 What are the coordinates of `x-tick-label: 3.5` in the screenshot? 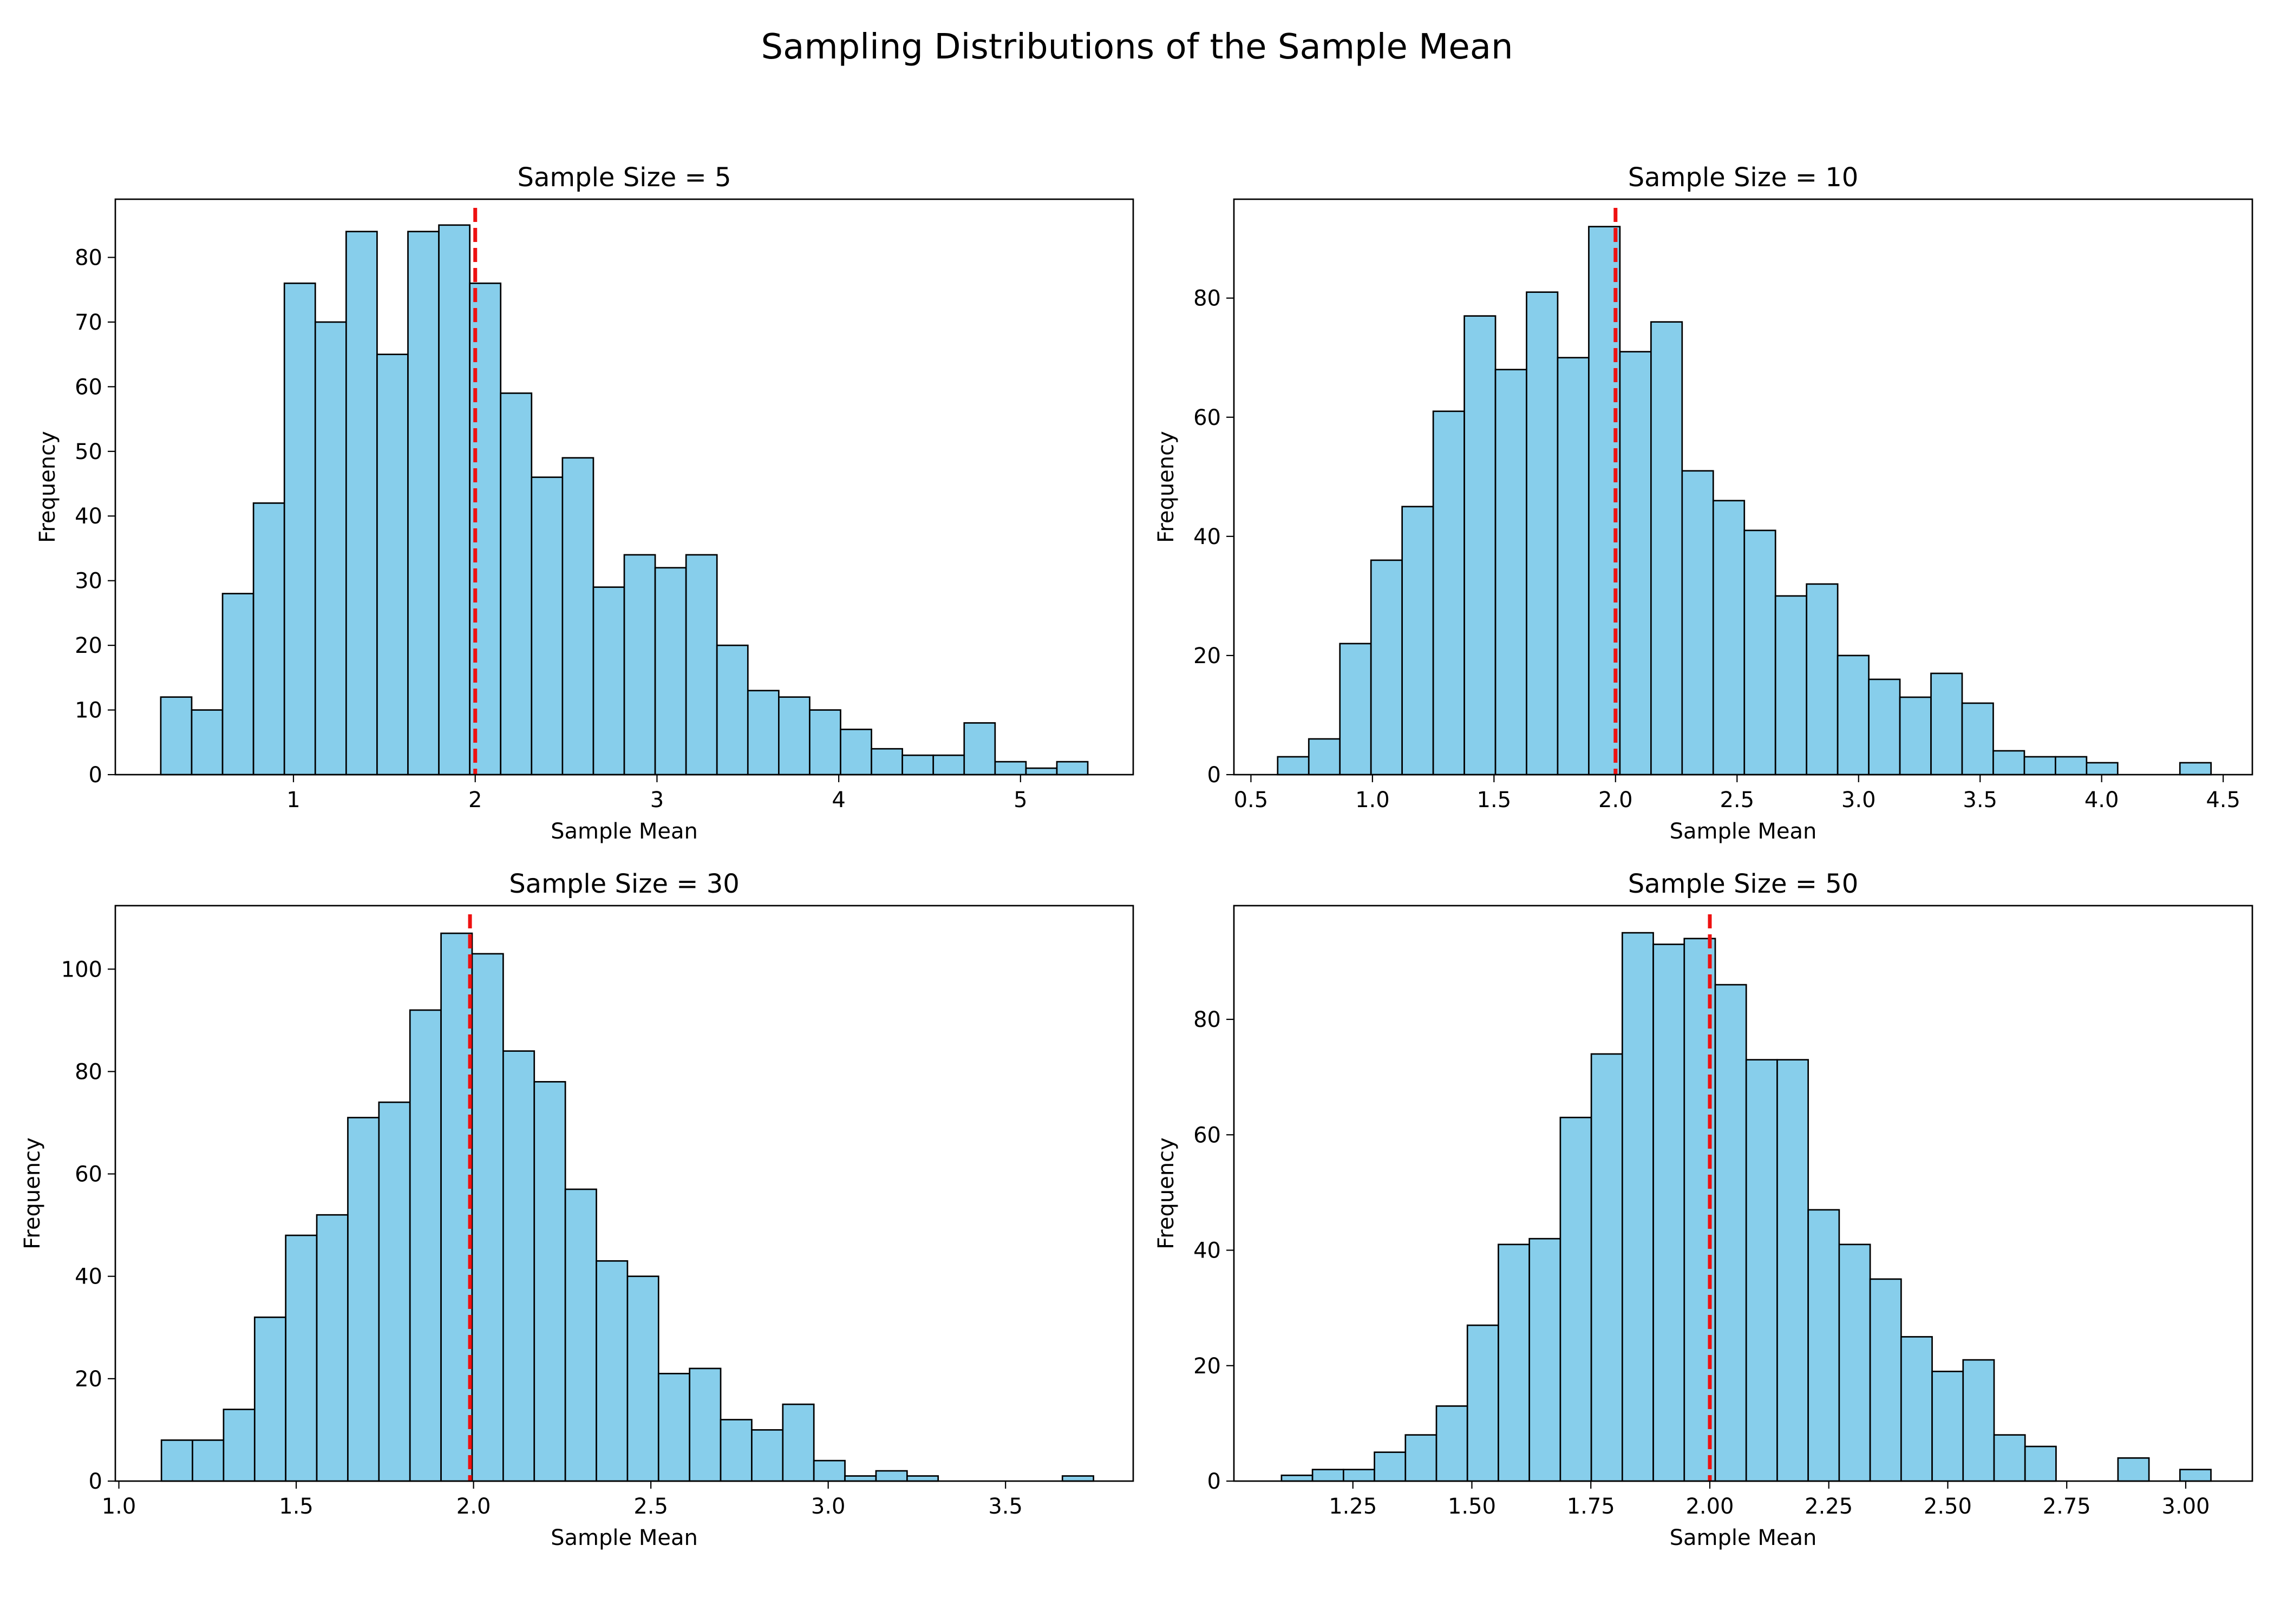 It's located at (1980, 800).